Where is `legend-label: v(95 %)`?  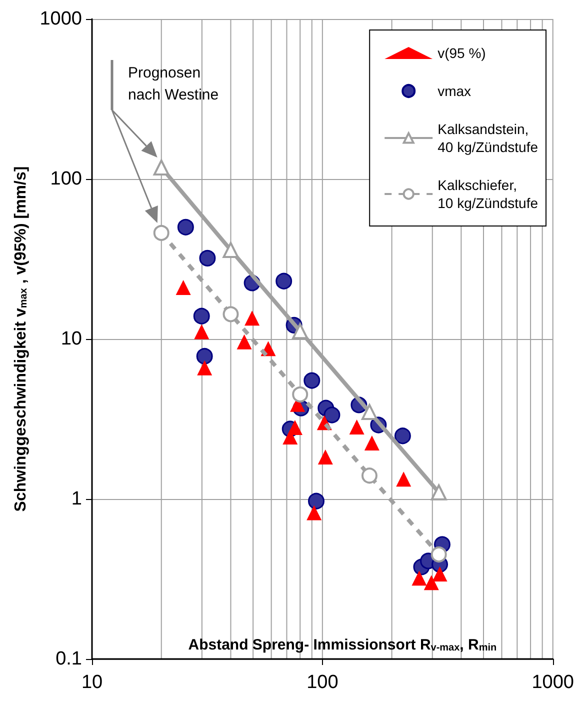
legend-label: v(95 %) is located at coordinates (462, 53).